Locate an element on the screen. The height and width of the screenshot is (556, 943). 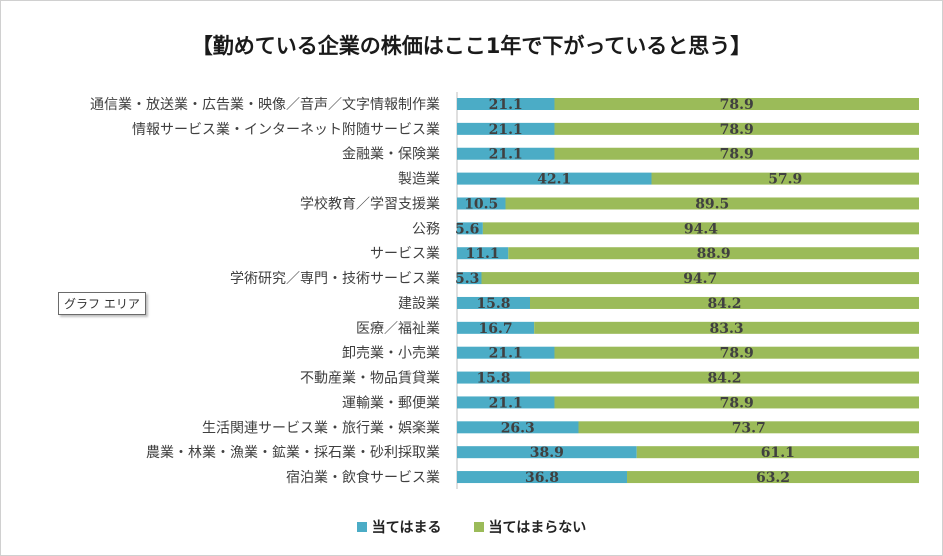
data-label-series-1: 5.6 is located at coordinates (467, 229).